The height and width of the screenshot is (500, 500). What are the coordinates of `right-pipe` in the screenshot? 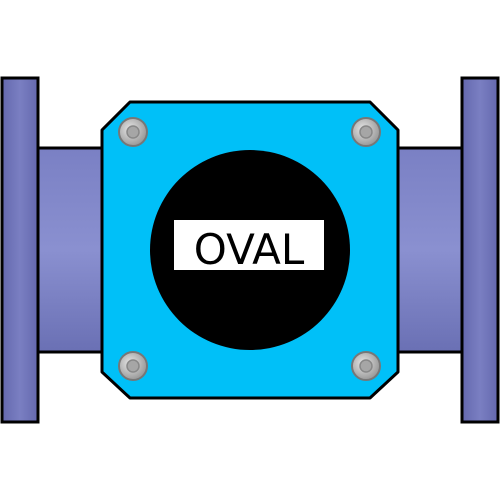 It's located at (430, 250).